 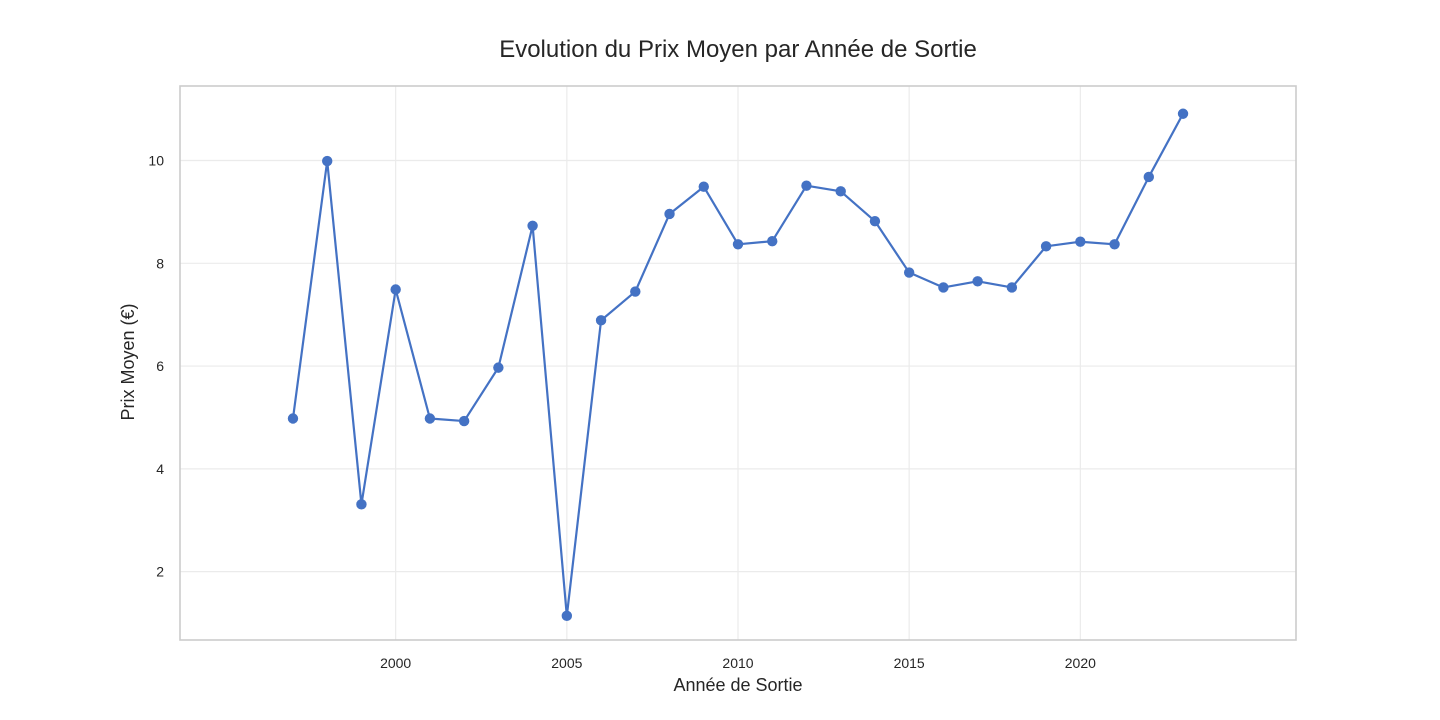 What do you see at coordinates (160, 263) in the screenshot?
I see `y-tick-label: 8` at bounding box center [160, 263].